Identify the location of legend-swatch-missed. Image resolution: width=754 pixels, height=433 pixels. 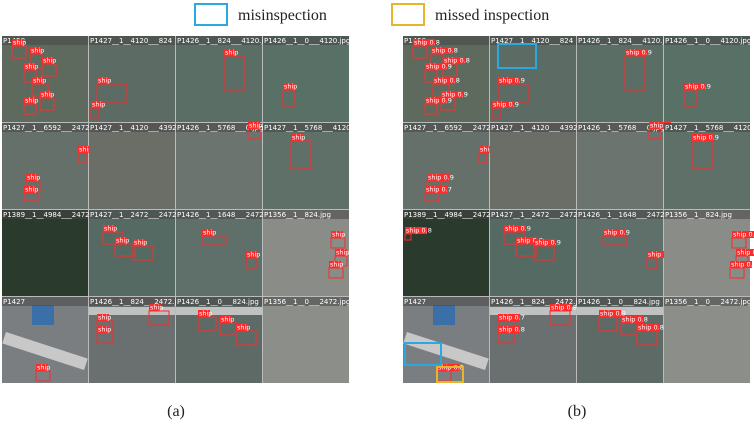
(408, 14).